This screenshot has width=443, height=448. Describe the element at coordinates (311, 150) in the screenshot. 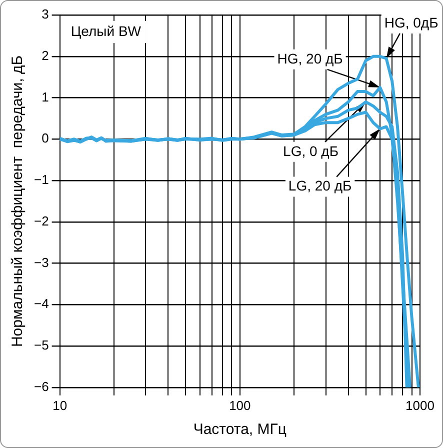

I see `annotation: LG, 0 дБ` at that location.